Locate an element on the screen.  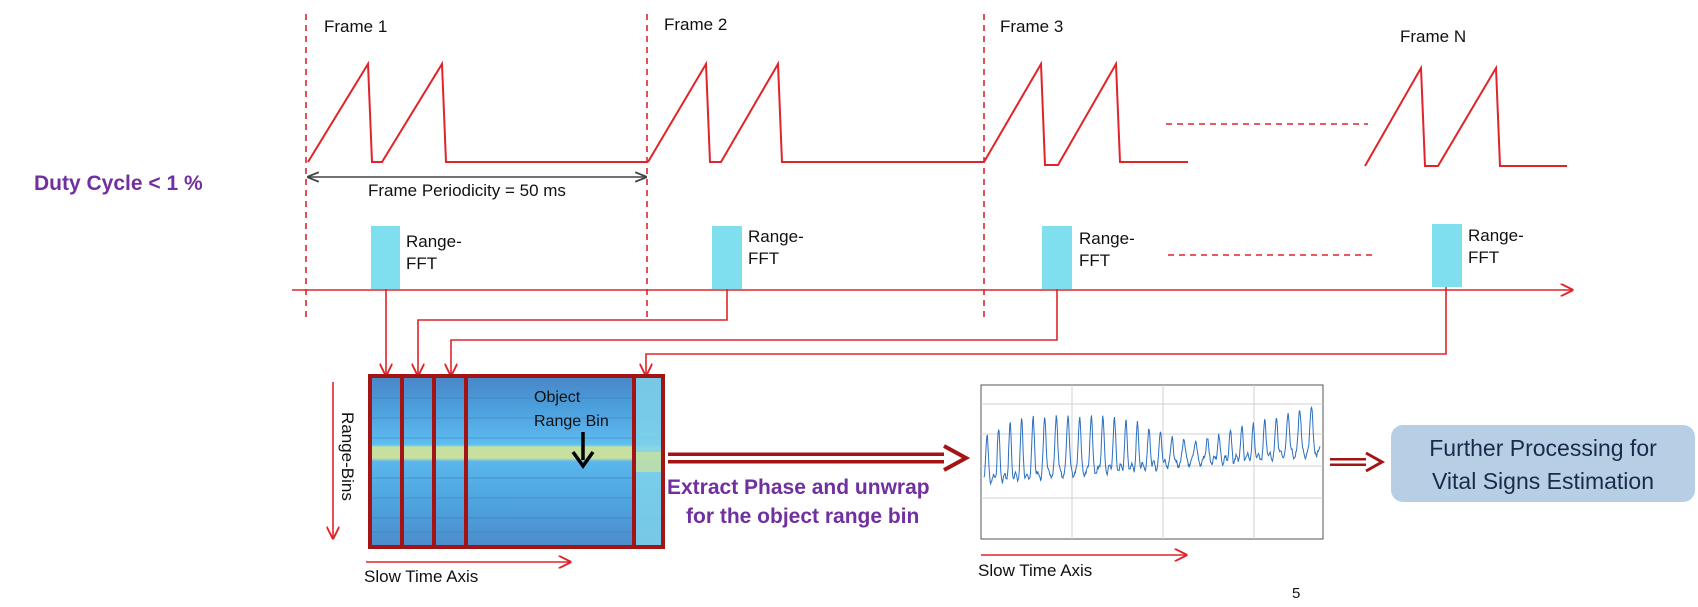
plot-slow-time-label: Slow Time Axis is located at coordinates (1035, 570).